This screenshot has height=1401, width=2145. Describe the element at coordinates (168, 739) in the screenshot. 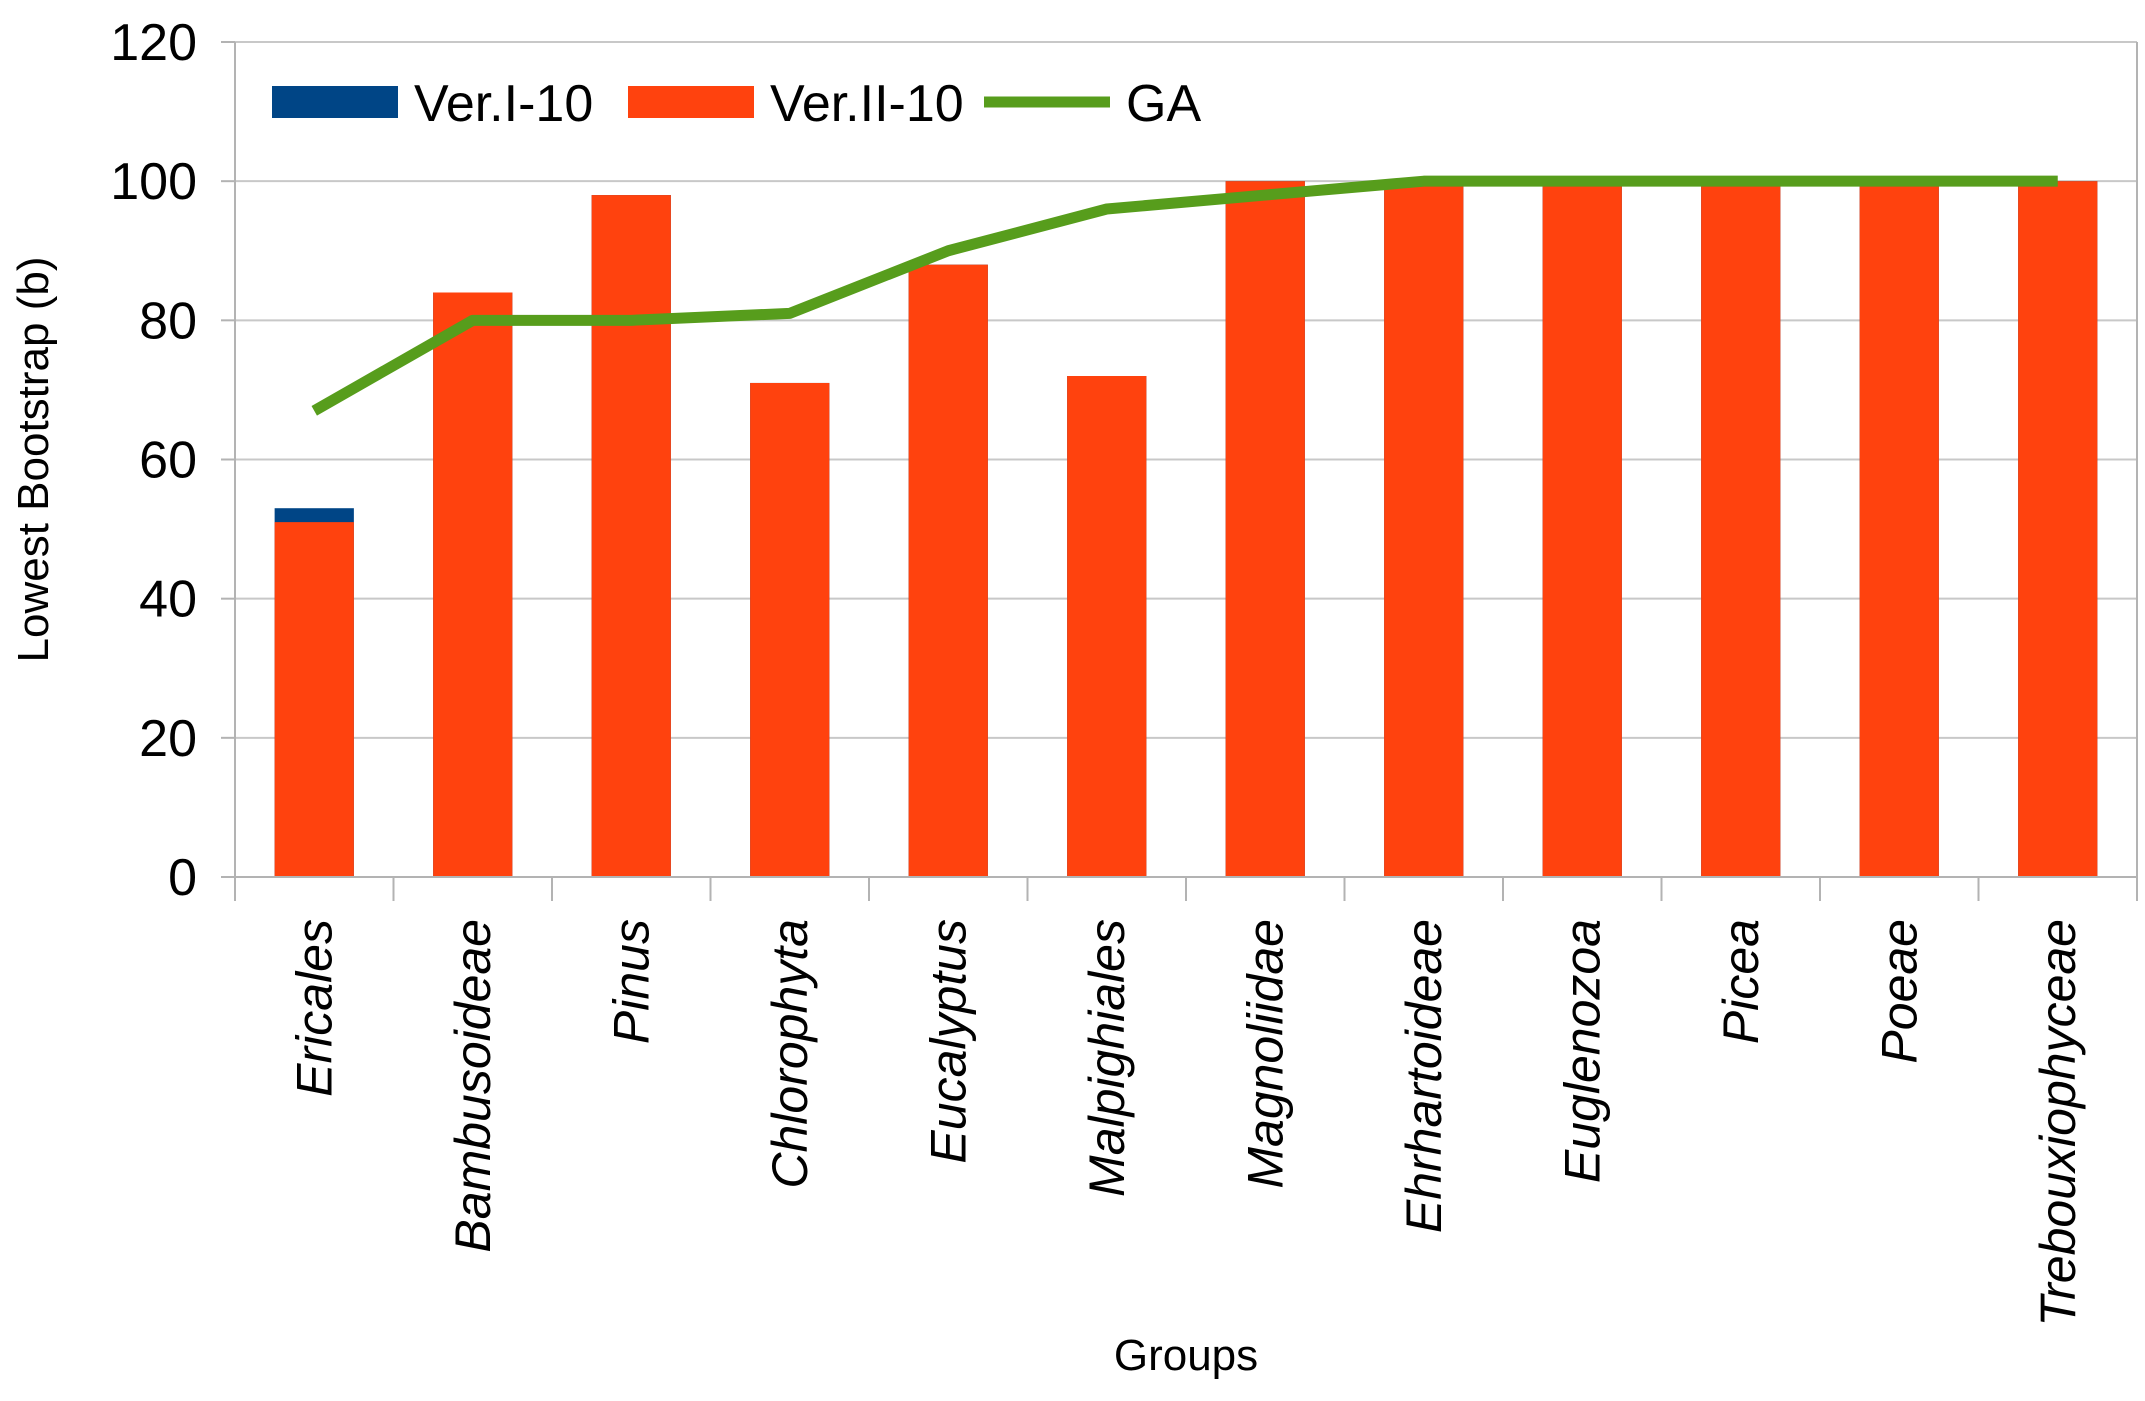

I see `y-tick-label-20: 20` at that location.